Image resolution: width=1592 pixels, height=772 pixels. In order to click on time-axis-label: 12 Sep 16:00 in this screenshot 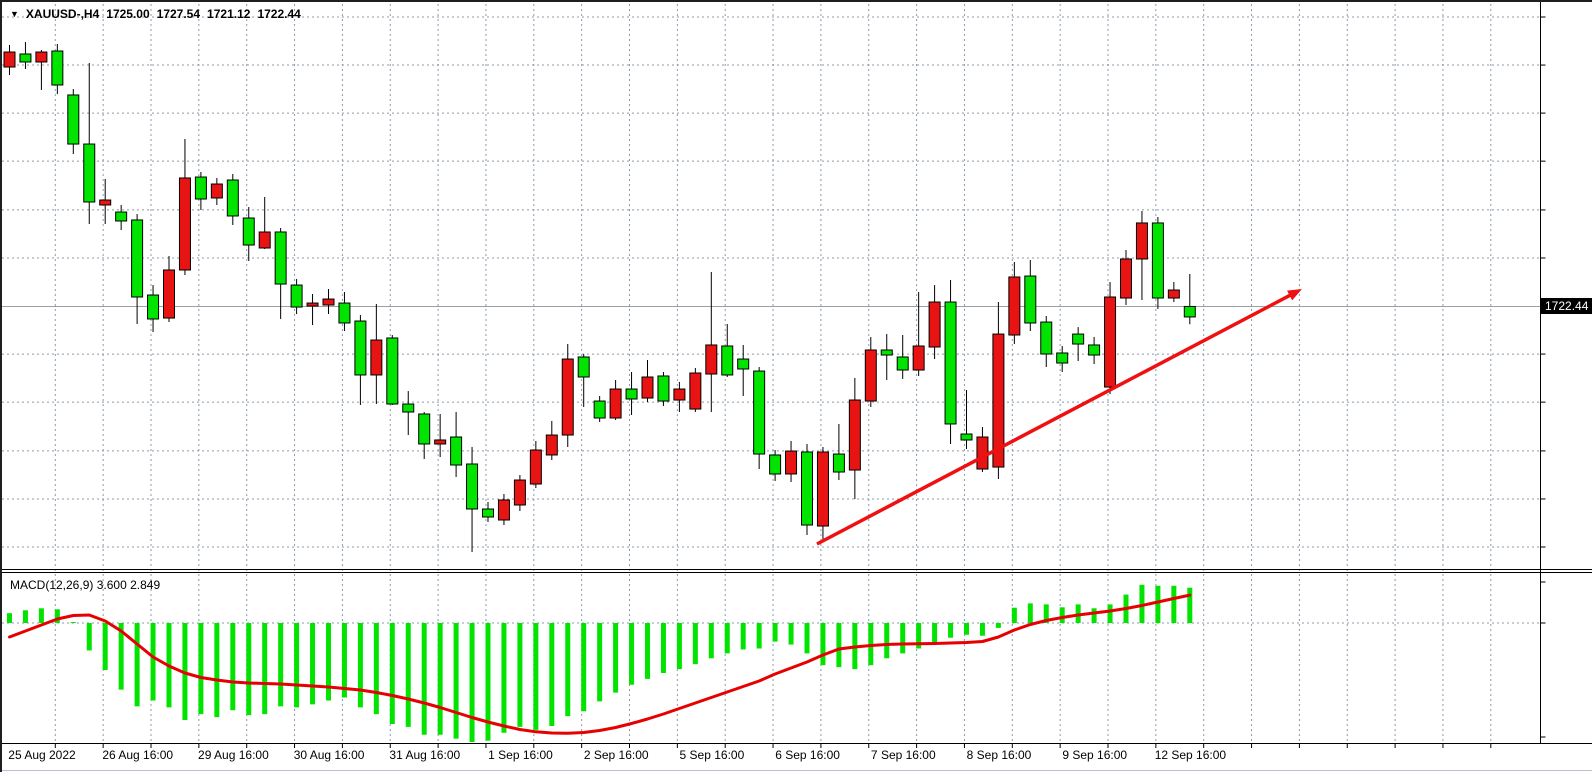, I will do `click(1190, 755)`.